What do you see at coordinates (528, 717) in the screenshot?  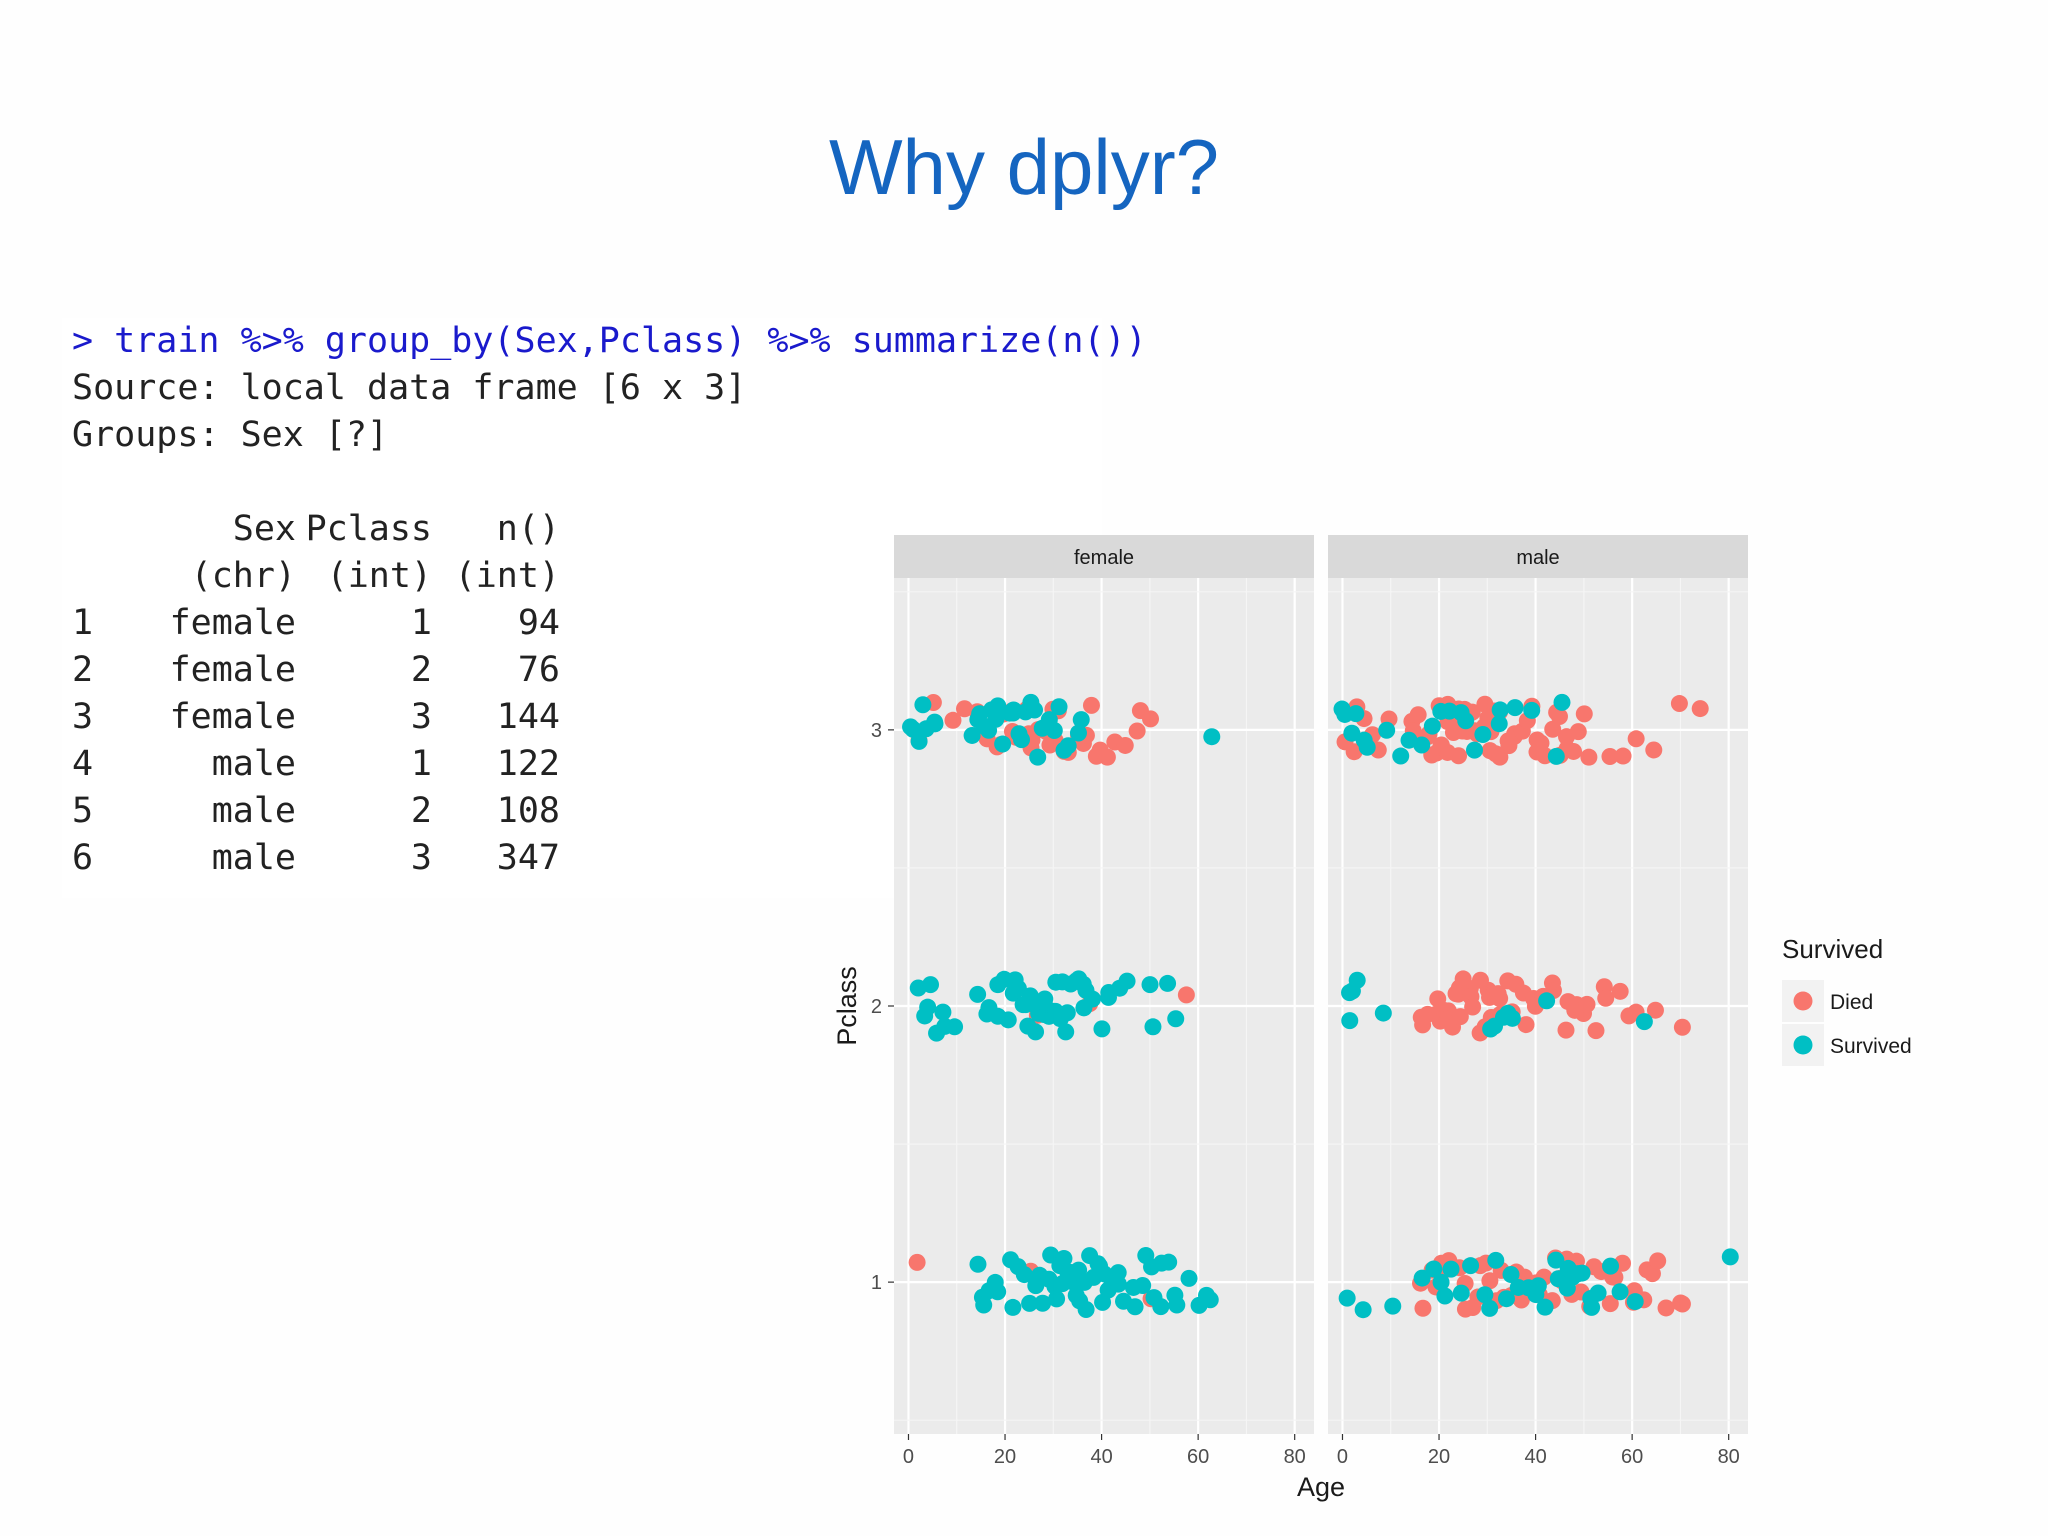 I see `cell-n: 144` at bounding box center [528, 717].